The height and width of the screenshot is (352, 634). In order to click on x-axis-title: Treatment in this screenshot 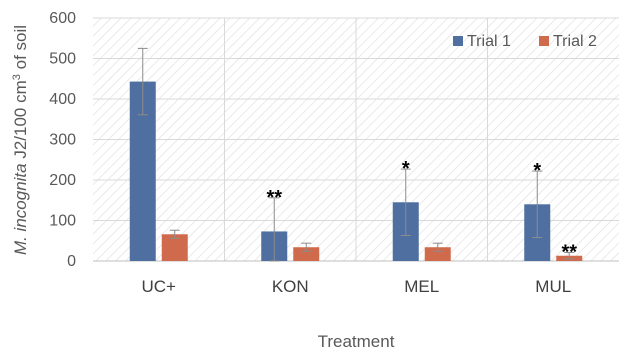, I will do `click(356, 341)`.